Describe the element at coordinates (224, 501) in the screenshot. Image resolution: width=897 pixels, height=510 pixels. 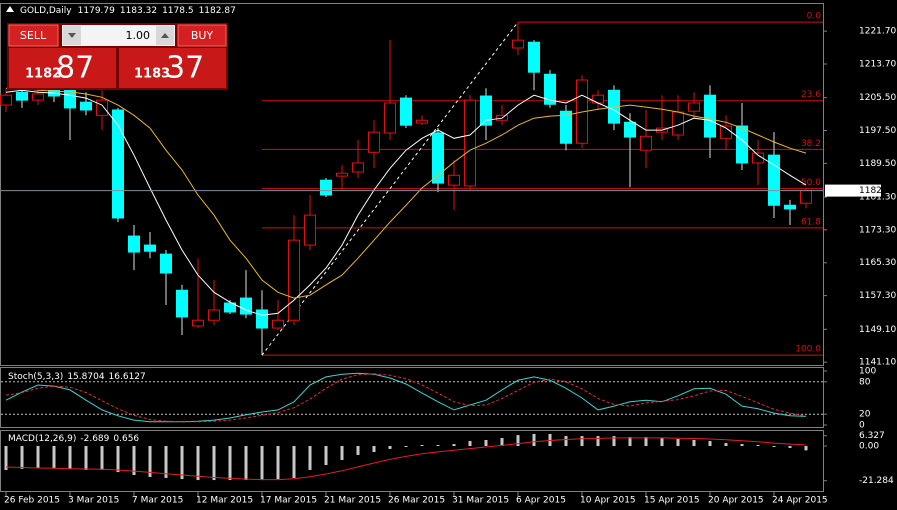
I see `x-tick-label: 12 Mar 2015` at that location.